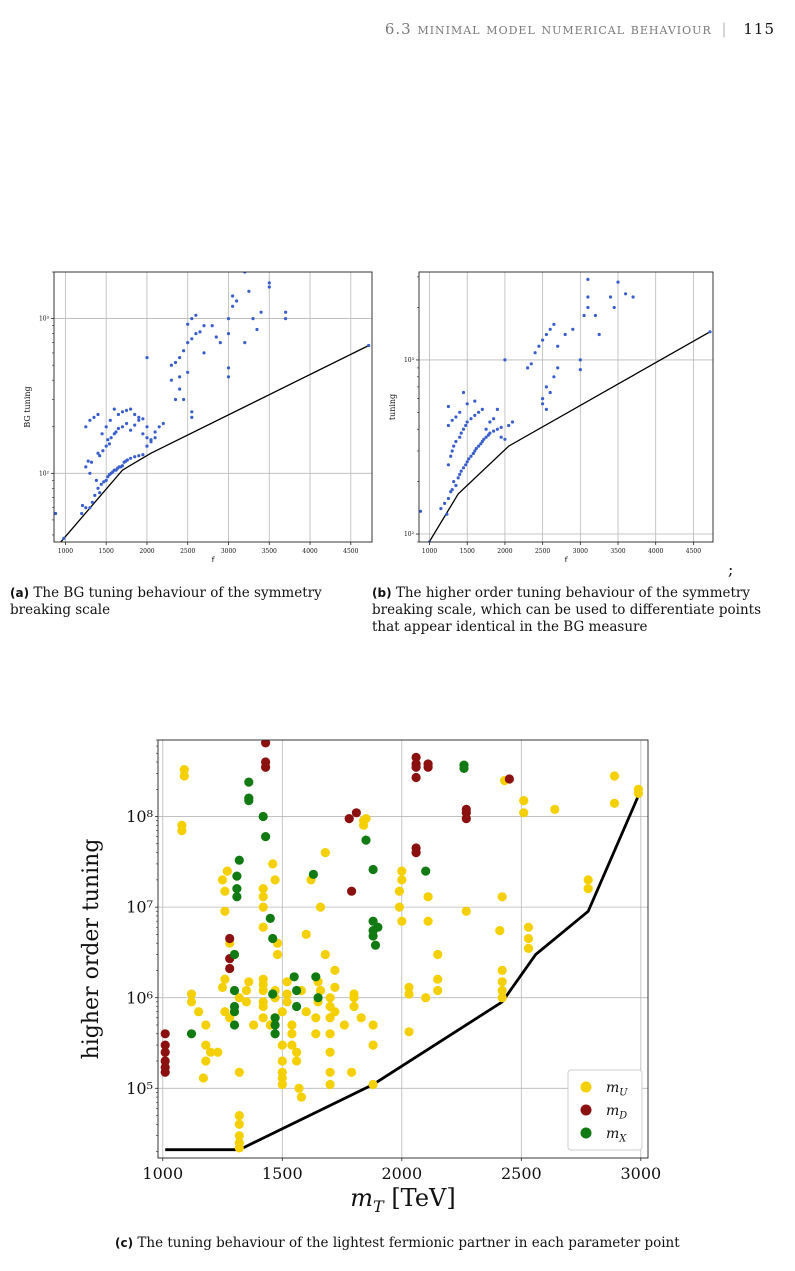 The image size is (795, 1271). I want to click on x-axis-label: f, so click(214, 559).